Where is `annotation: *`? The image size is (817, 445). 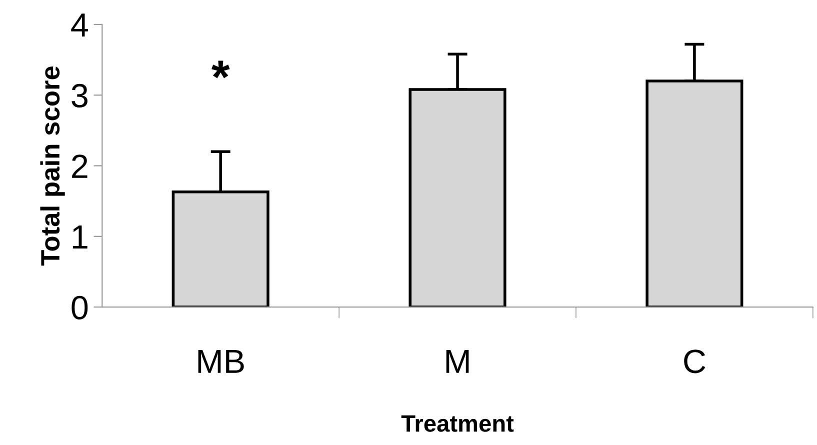 annotation: * is located at coordinates (221, 69).